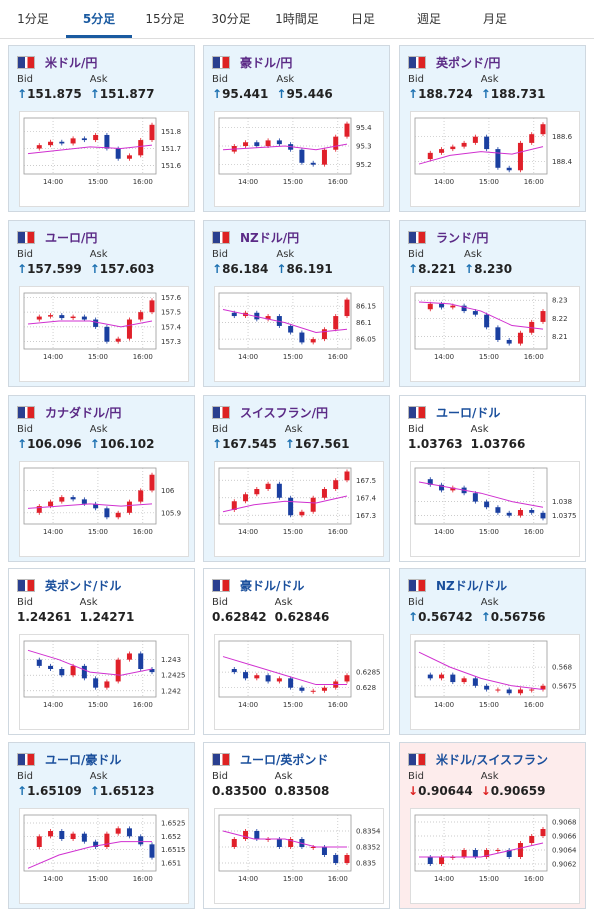 The width and height of the screenshot is (594, 912). I want to click on ask-value: 188.731, so click(518, 94).